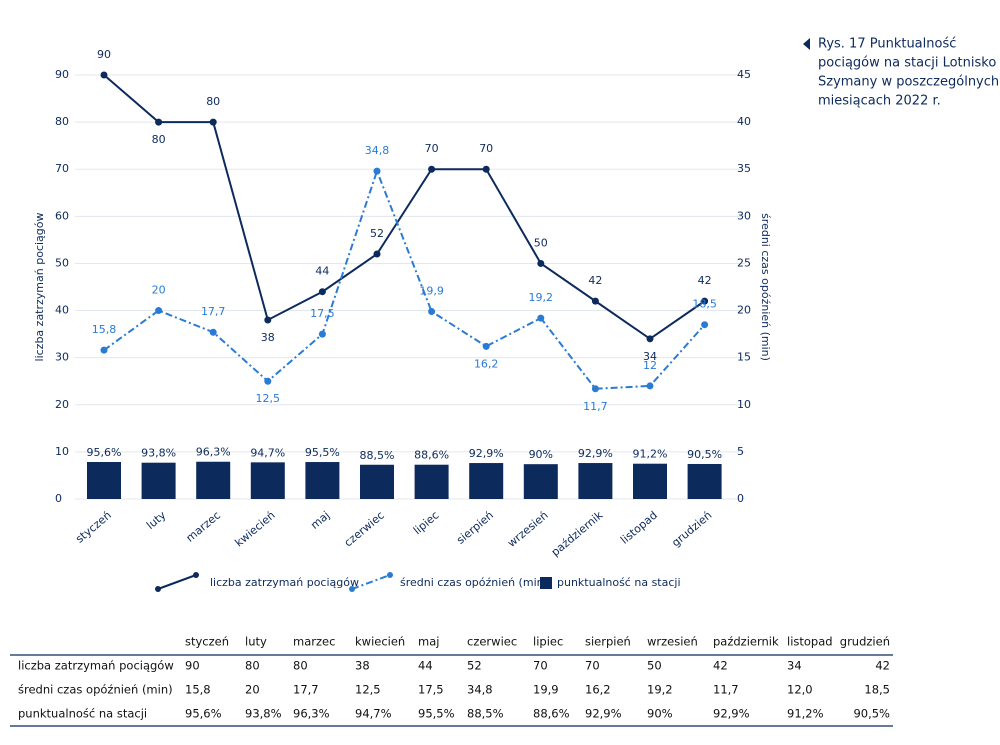 The image size is (1000, 745). Describe the element at coordinates (705, 280) in the screenshot. I see `point-label: 42` at that location.